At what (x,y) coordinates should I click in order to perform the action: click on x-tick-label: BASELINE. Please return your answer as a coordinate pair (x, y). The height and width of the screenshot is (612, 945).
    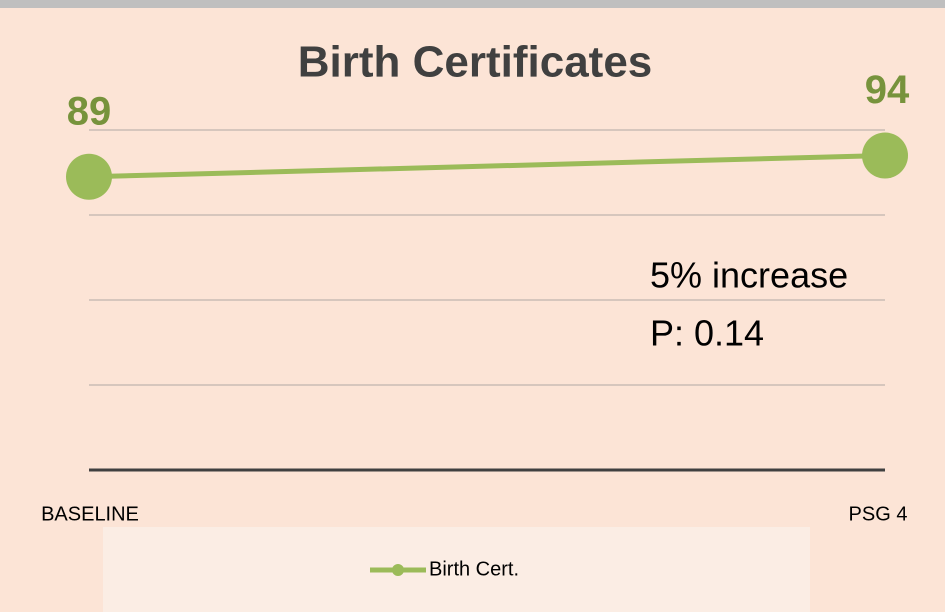
    Looking at the image, I should click on (90, 514).